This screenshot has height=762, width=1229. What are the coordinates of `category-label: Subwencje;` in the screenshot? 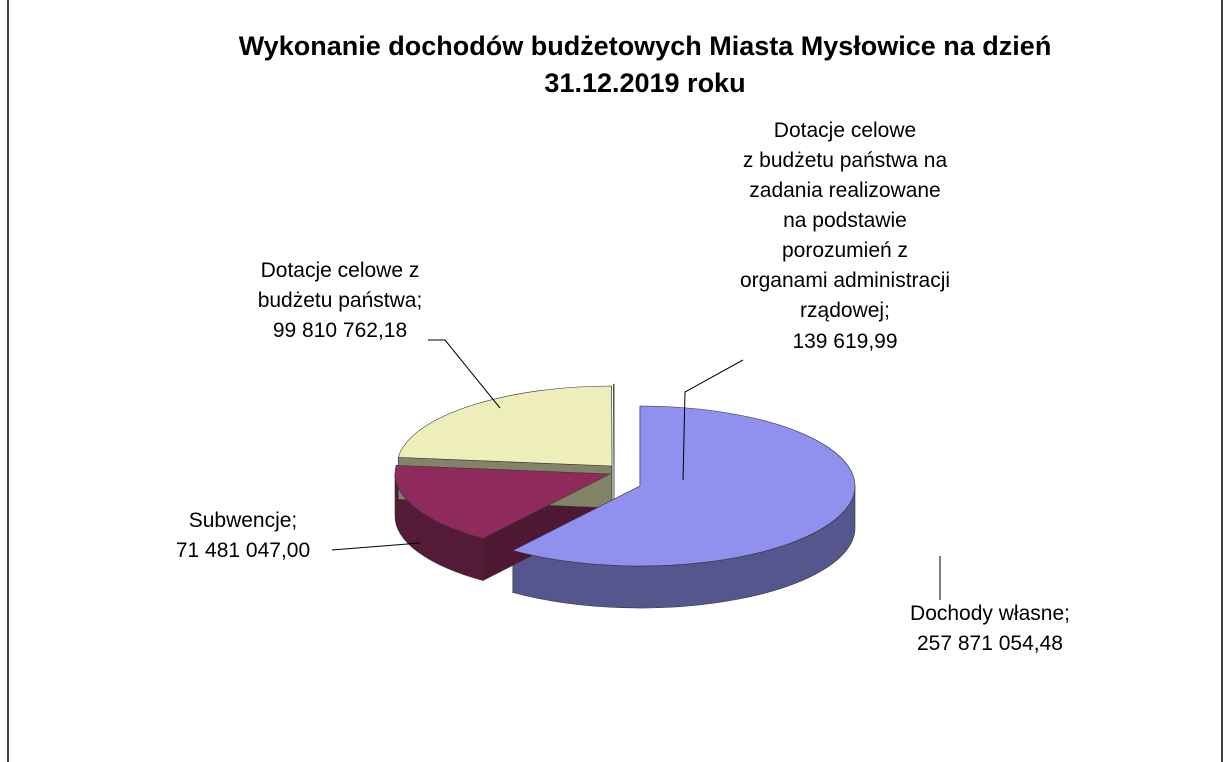 It's located at (243, 520).